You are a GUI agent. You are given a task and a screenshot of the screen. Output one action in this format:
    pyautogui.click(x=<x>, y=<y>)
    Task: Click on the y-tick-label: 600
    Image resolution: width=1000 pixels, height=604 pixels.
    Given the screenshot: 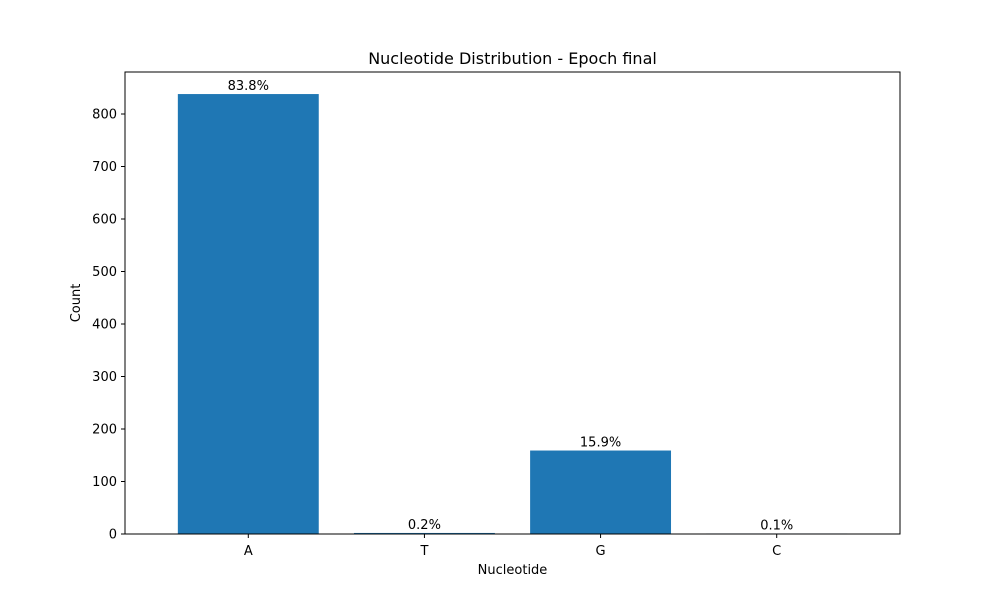 What is the action you would take?
    pyautogui.click(x=104, y=220)
    